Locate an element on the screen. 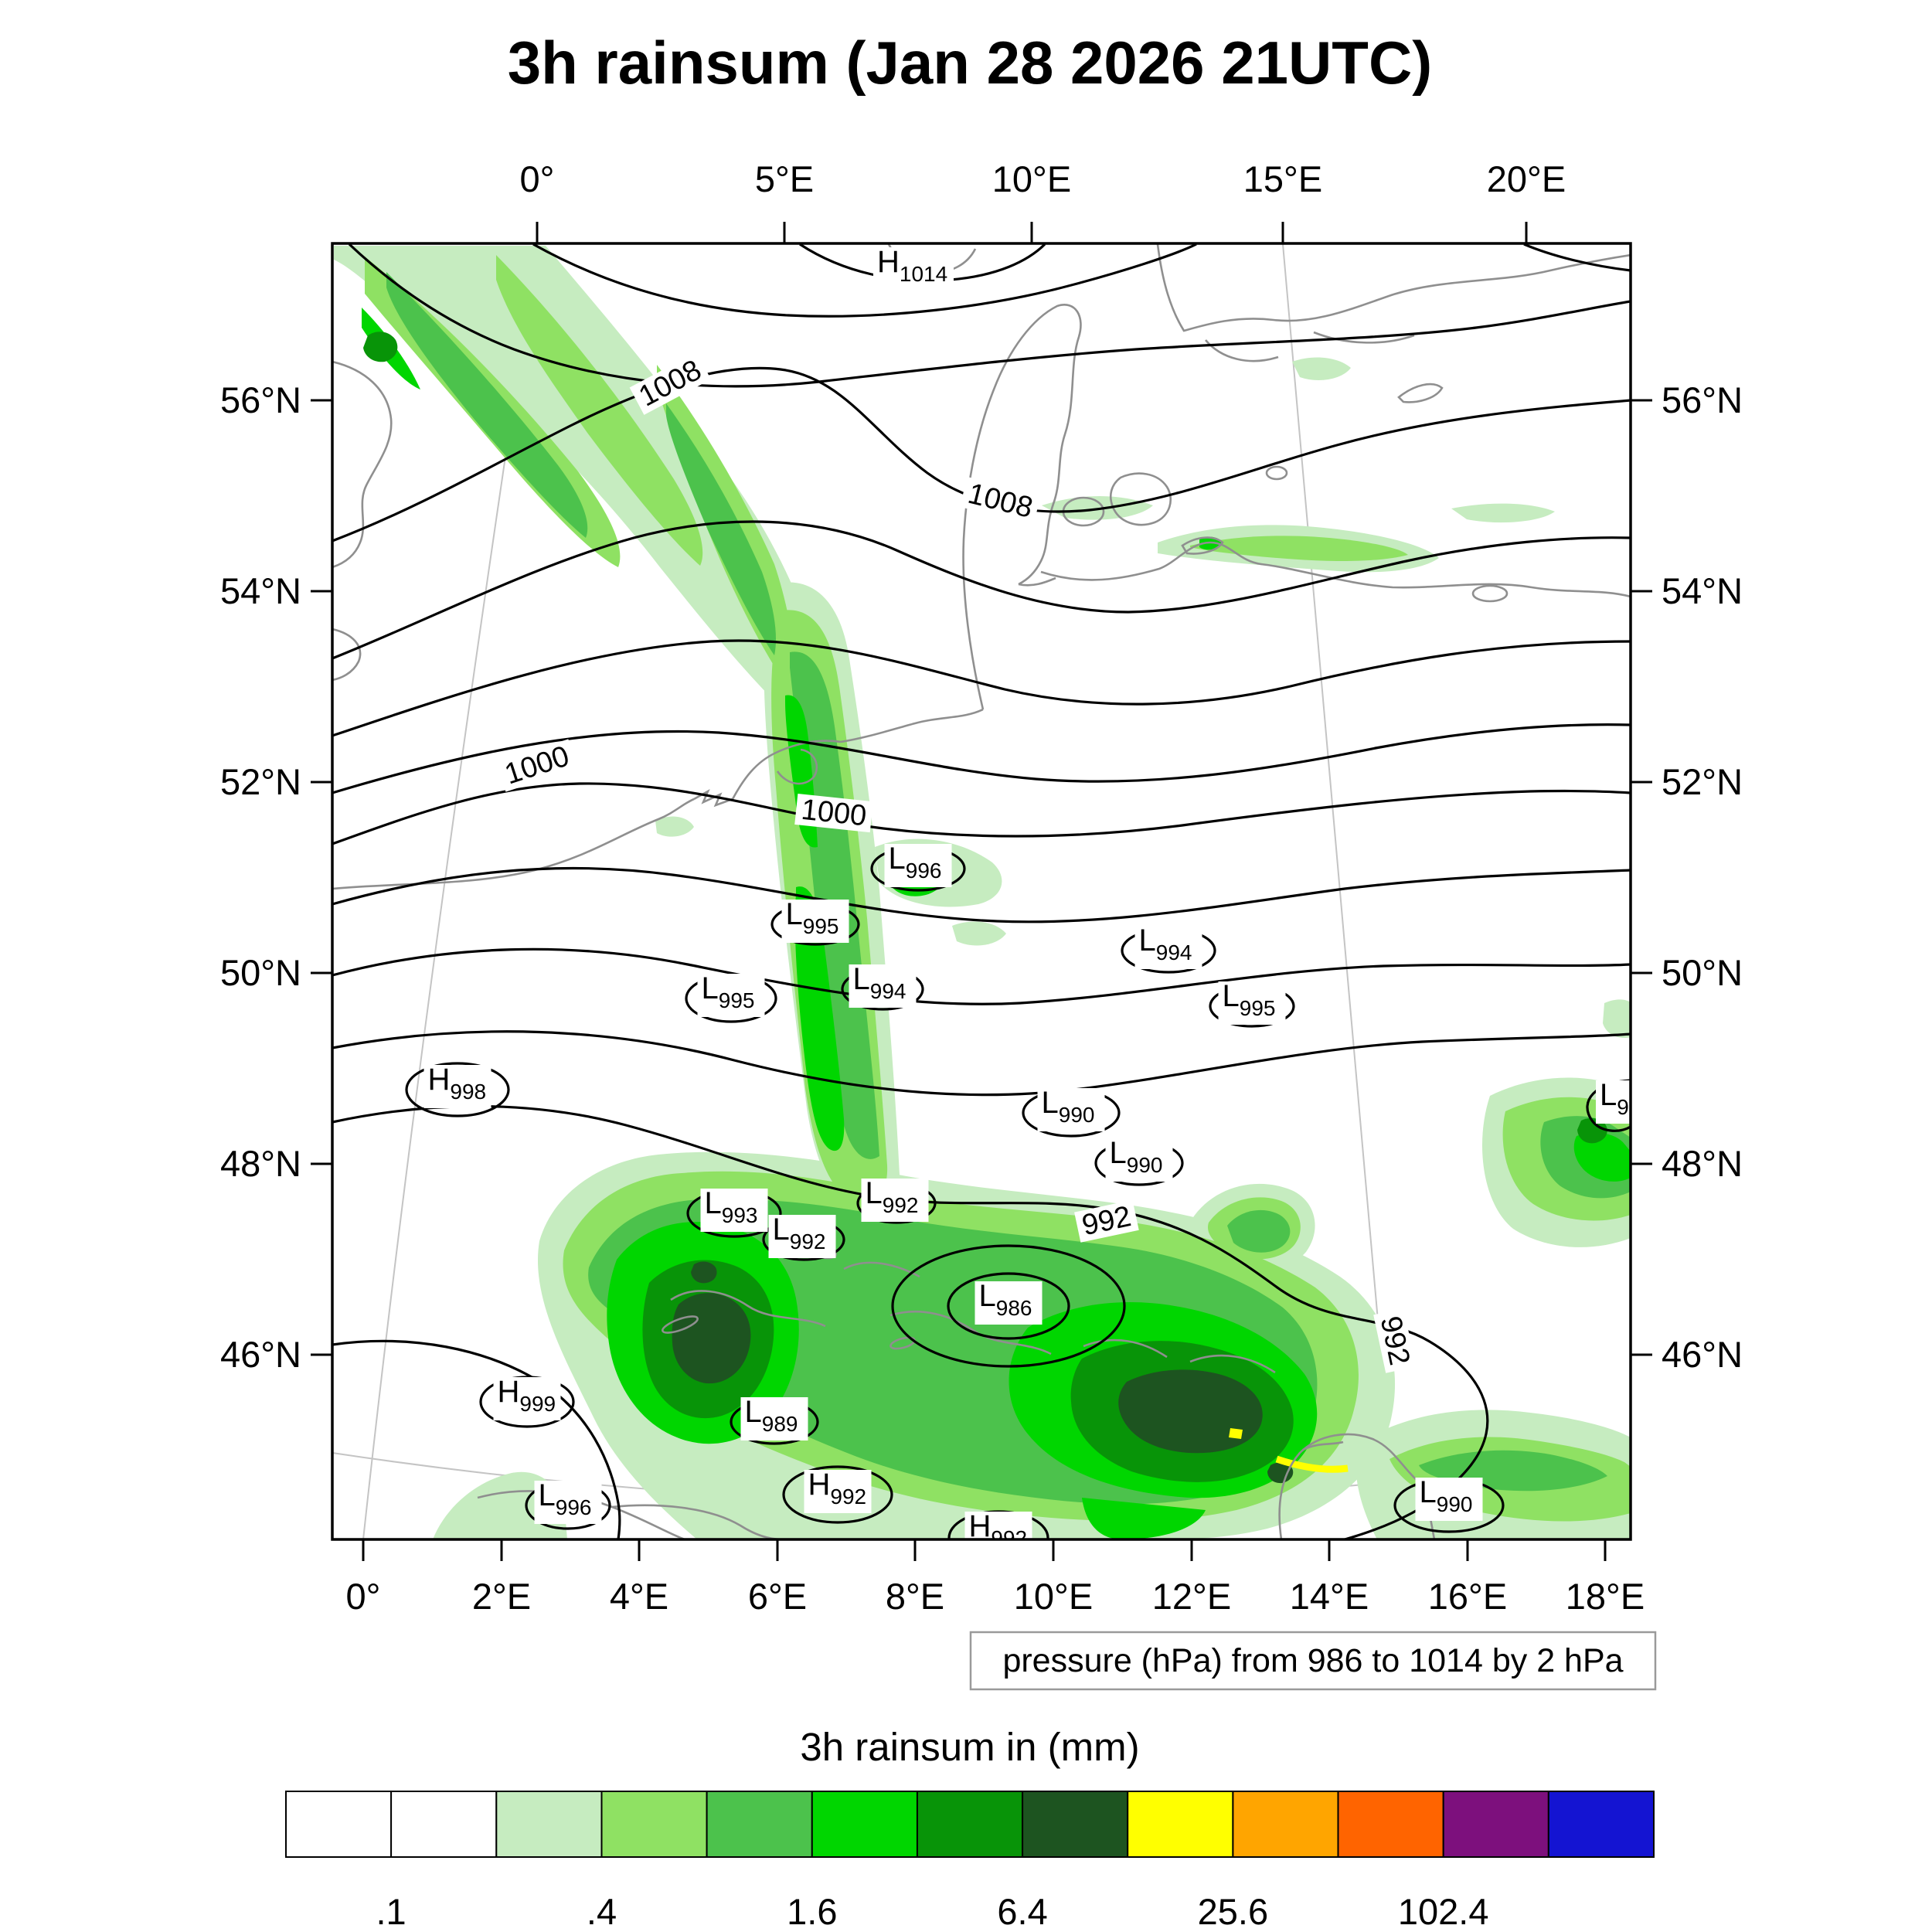 Image resolution: width=1932 pixels, height=1932 pixels. left-axis-label: 50°N is located at coordinates (260, 972).